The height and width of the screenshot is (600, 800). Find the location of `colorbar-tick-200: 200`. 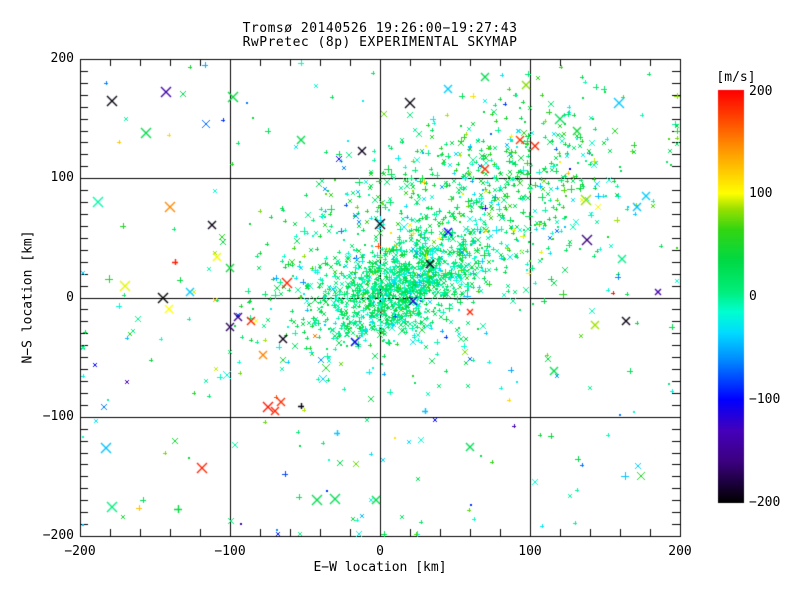

colorbar-tick-200: 200 is located at coordinates (761, 91).